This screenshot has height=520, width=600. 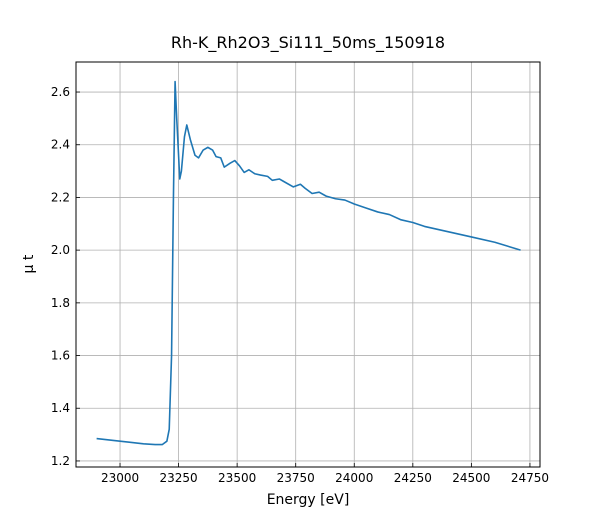 What do you see at coordinates (60, 408) in the screenshot?
I see `y-tick-label: 1.4` at bounding box center [60, 408].